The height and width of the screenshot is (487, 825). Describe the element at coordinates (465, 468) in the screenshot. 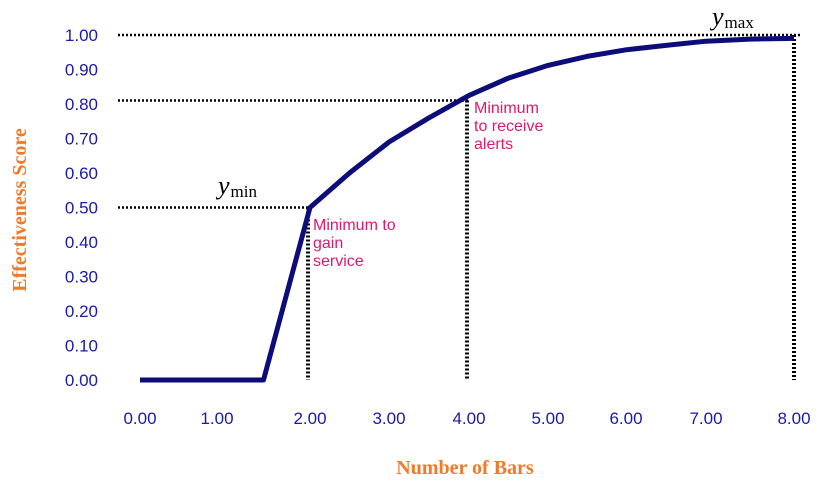

I see `x-axis-title: Number of Bars` at that location.